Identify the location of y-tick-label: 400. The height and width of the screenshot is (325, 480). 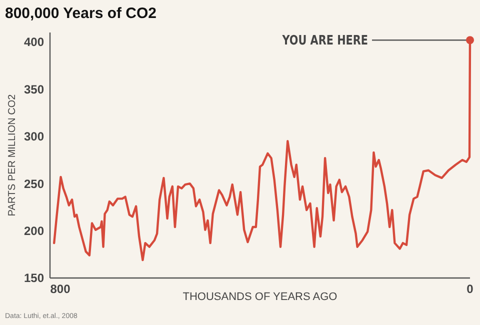
(34, 42).